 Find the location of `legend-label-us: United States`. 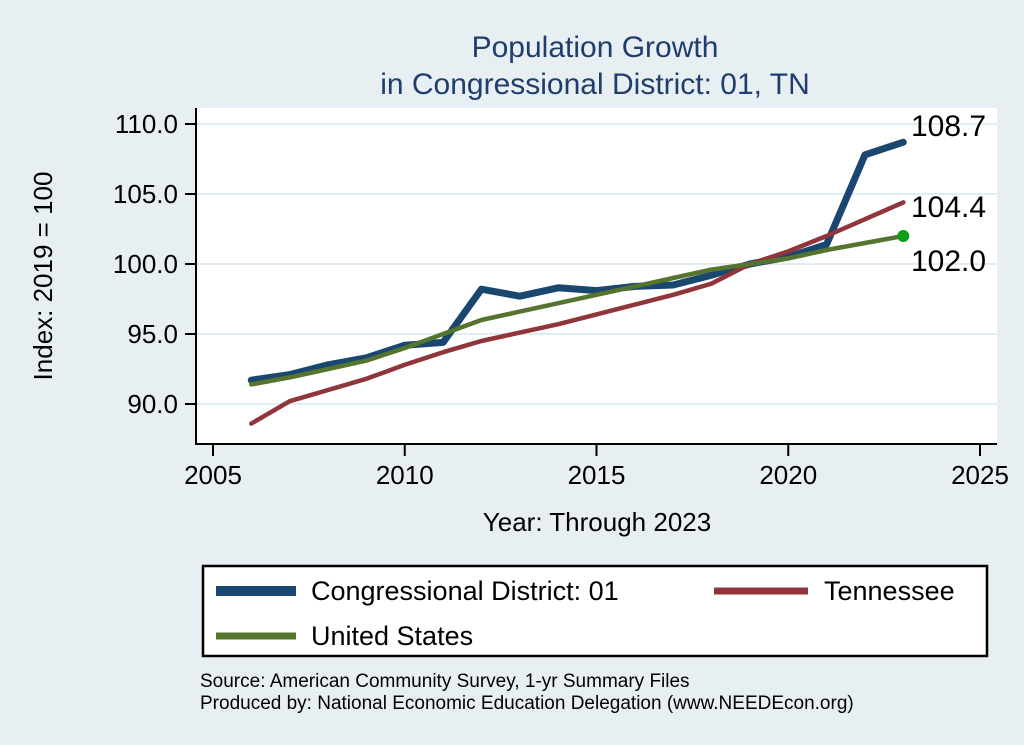

legend-label-us: United States is located at coordinates (392, 636).